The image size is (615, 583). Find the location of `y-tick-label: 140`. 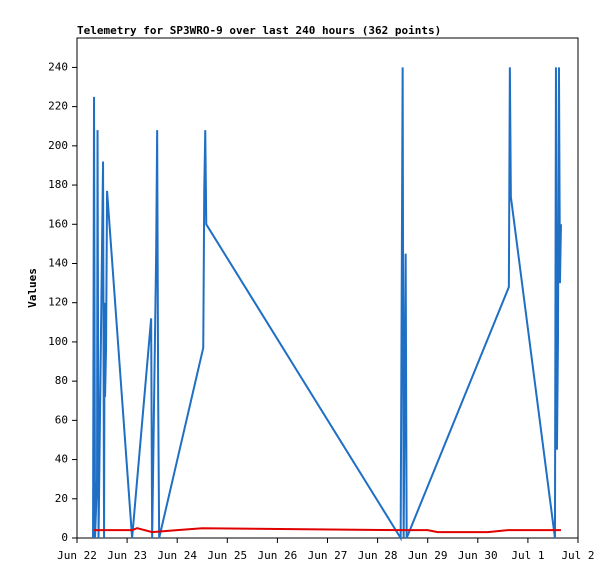

y-tick-label: 140 is located at coordinates (58, 262).